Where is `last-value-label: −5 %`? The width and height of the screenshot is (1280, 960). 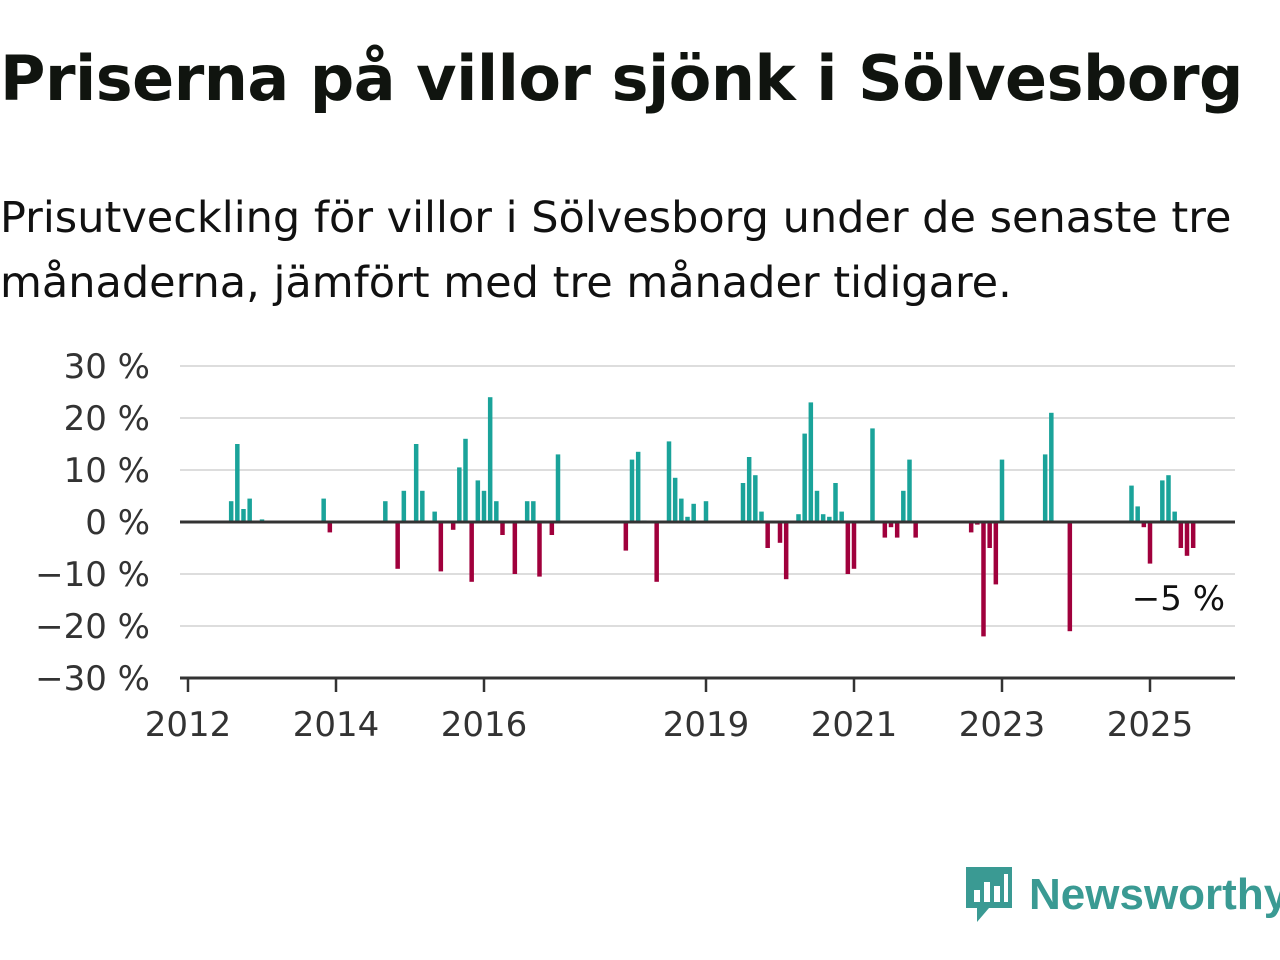
last-value-label: −5 % is located at coordinates (1178, 599).